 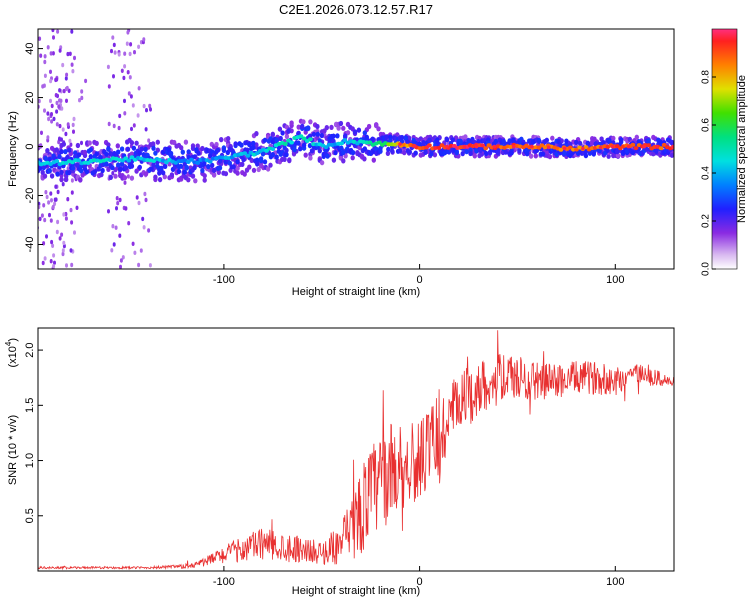 I want to click on colorbar-tick-label: 0.8, so click(x=706, y=77).